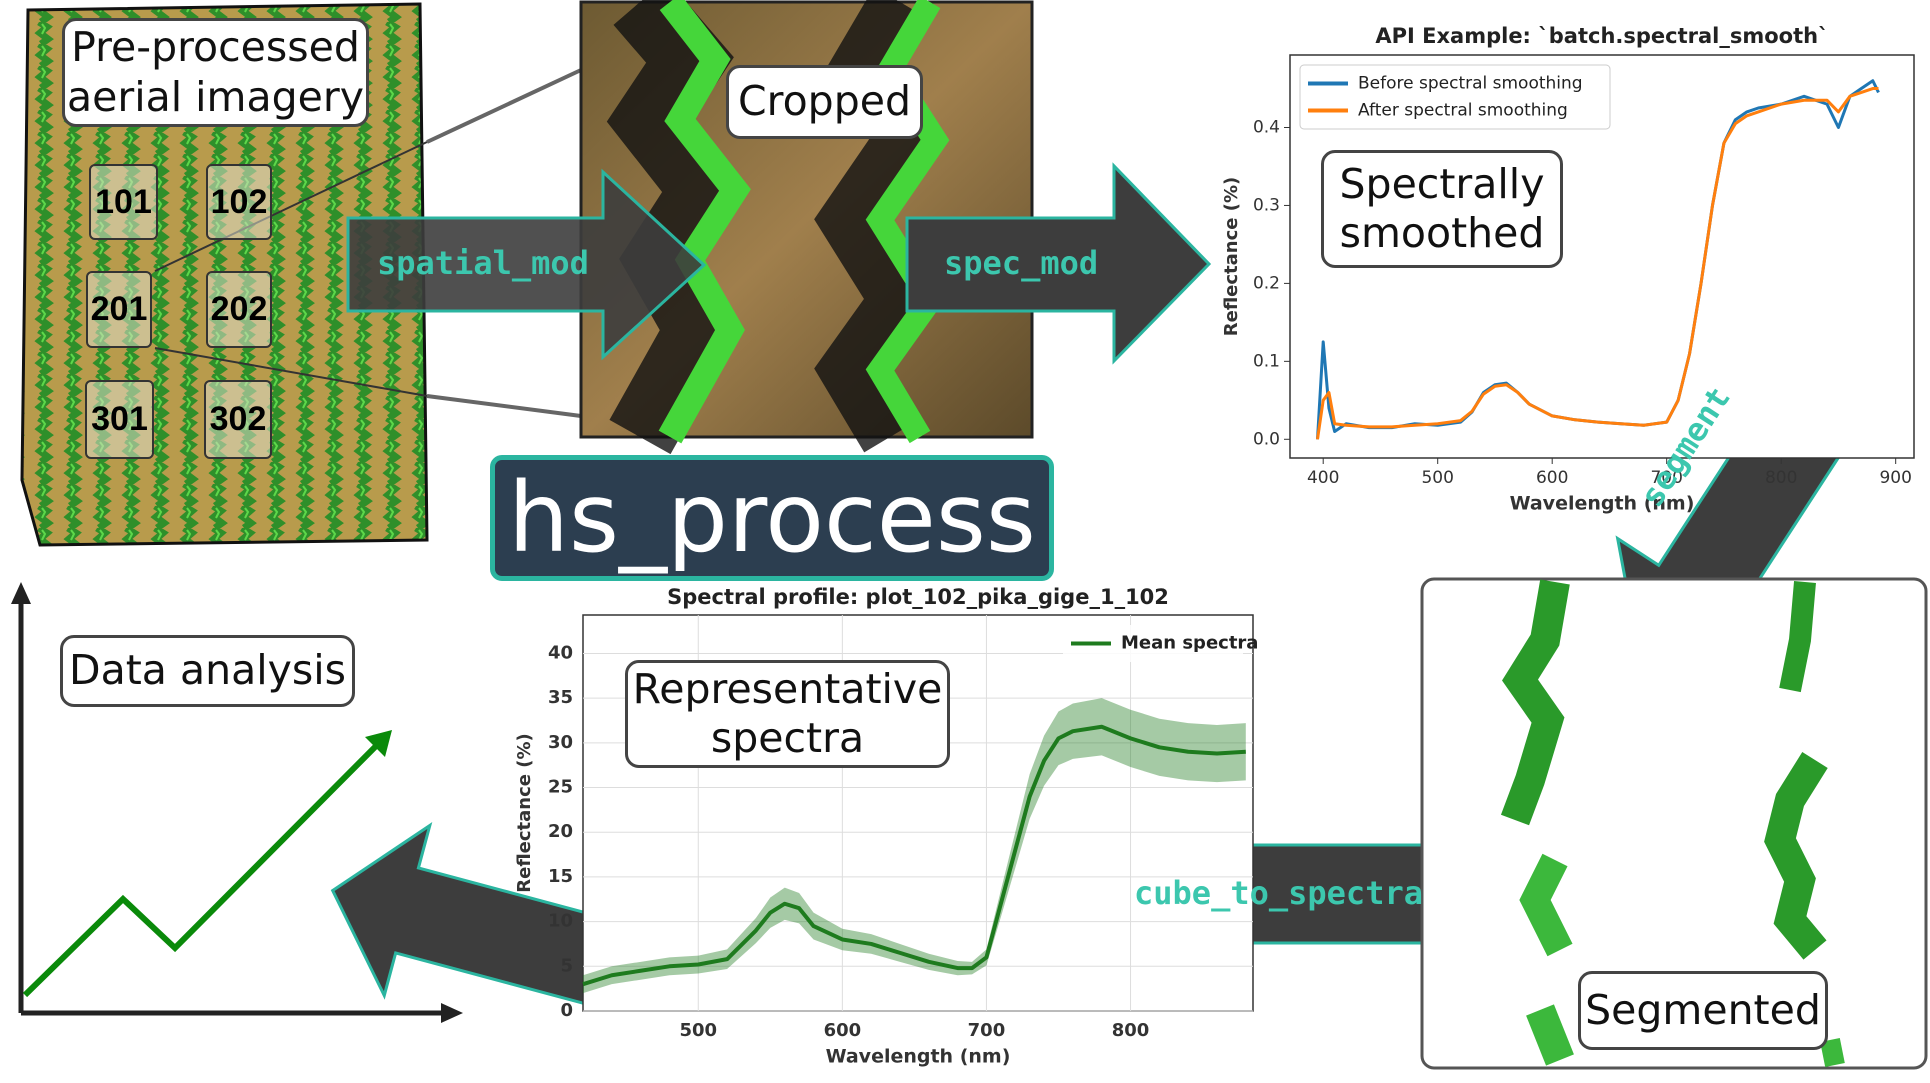  I want to click on y-tick-label: 40, so click(560, 652).